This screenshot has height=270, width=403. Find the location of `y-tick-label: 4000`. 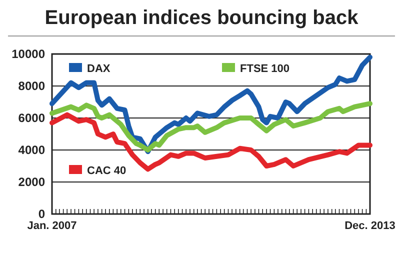

y-tick-label: 4000 is located at coordinates (32, 150).